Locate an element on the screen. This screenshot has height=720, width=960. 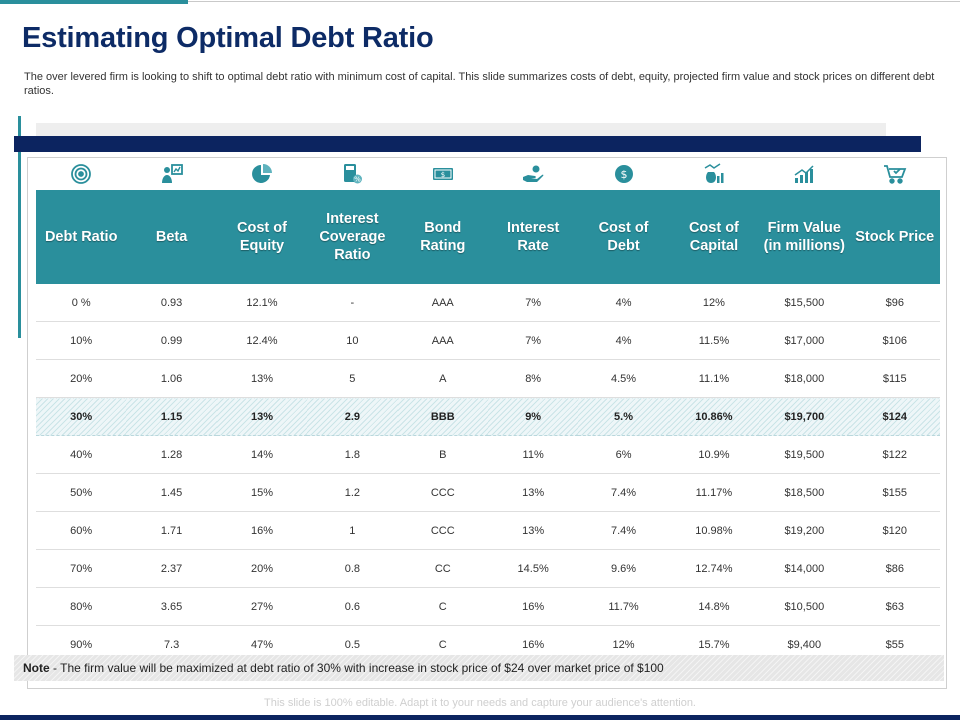
header-debt-ratio: Debt Ratio is located at coordinates (81, 237).